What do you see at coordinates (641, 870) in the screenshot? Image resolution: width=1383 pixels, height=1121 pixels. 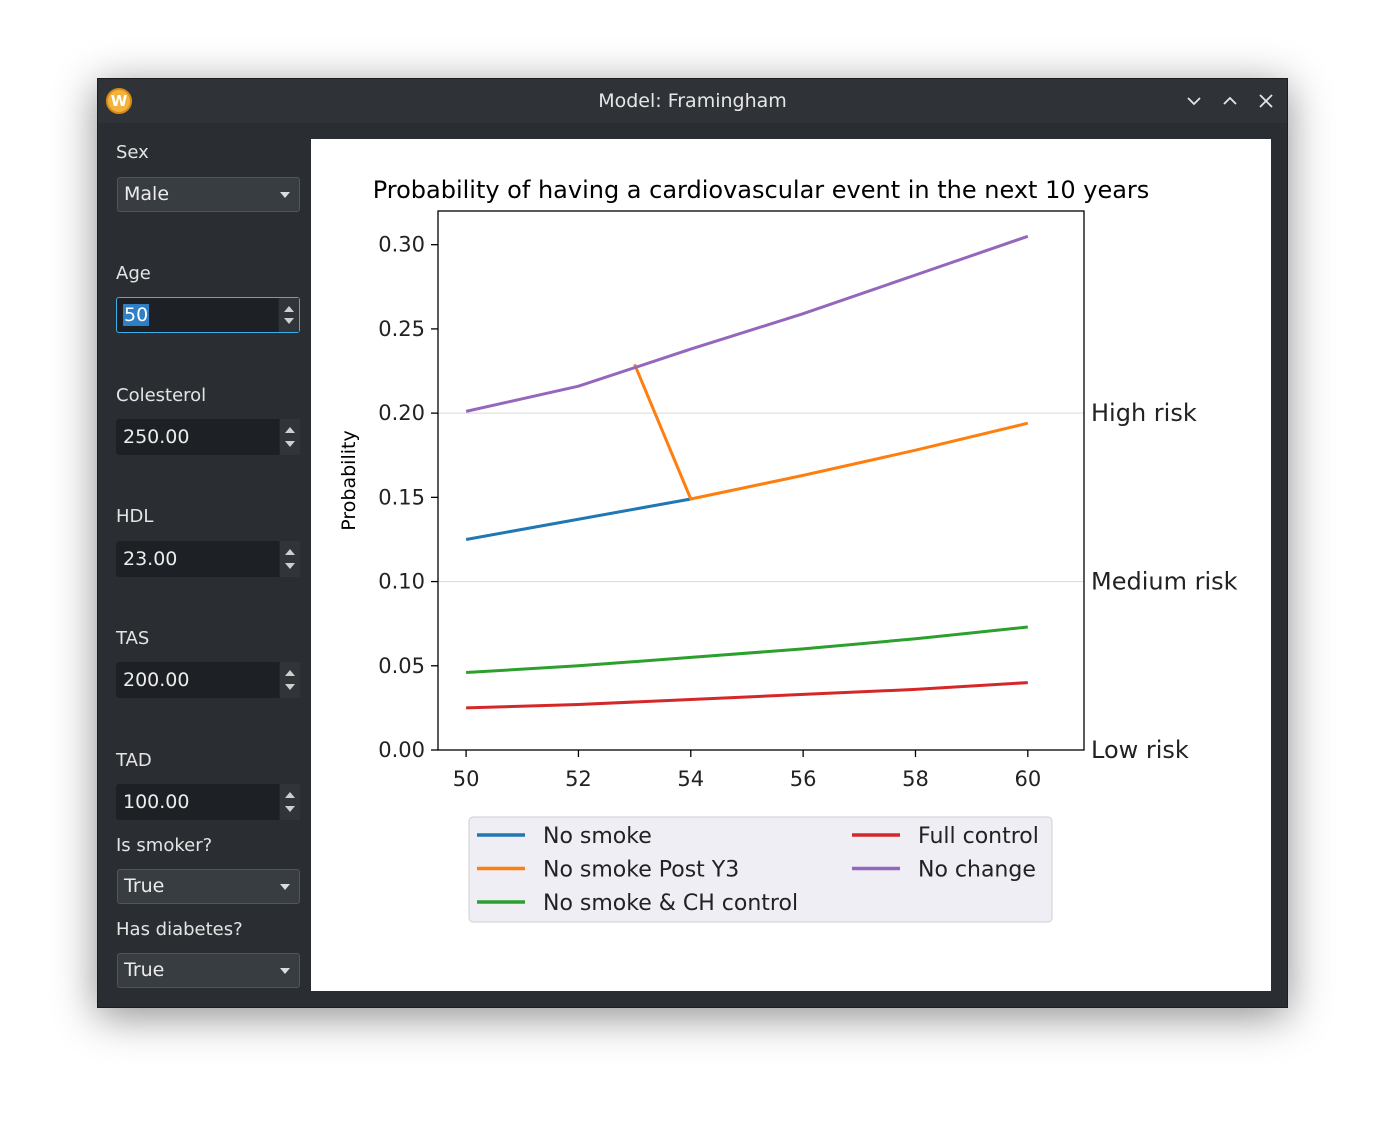 I see `legend-entry: No smoke Post Y3` at bounding box center [641, 870].